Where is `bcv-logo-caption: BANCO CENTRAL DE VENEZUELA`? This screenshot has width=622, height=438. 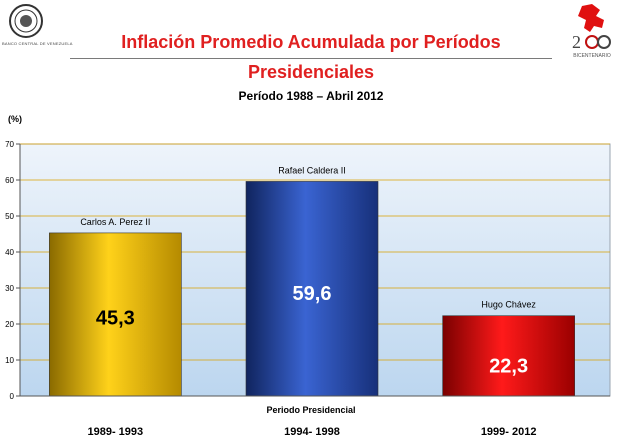 bcv-logo-caption: BANCO CENTRAL DE VENEZUELA is located at coordinates (37, 43).